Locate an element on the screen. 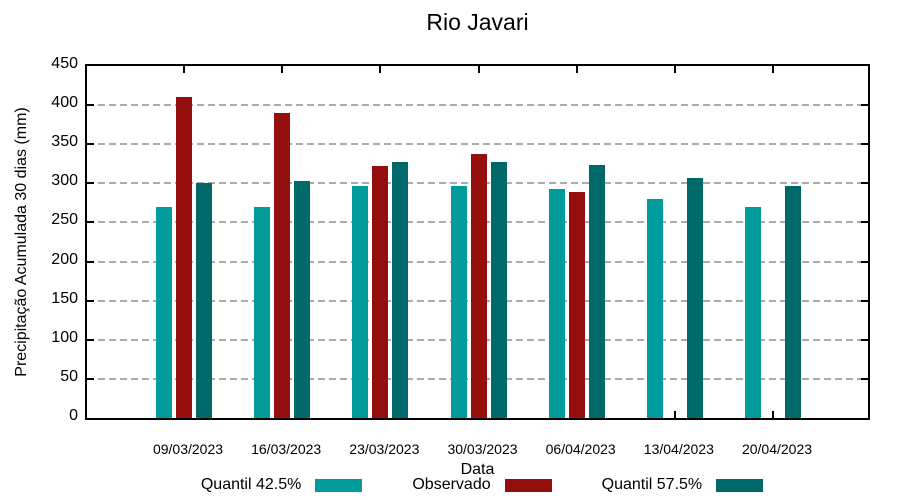 This screenshot has width=900, height=500. y-axis-tick-label: 350 is located at coordinates (64, 142).